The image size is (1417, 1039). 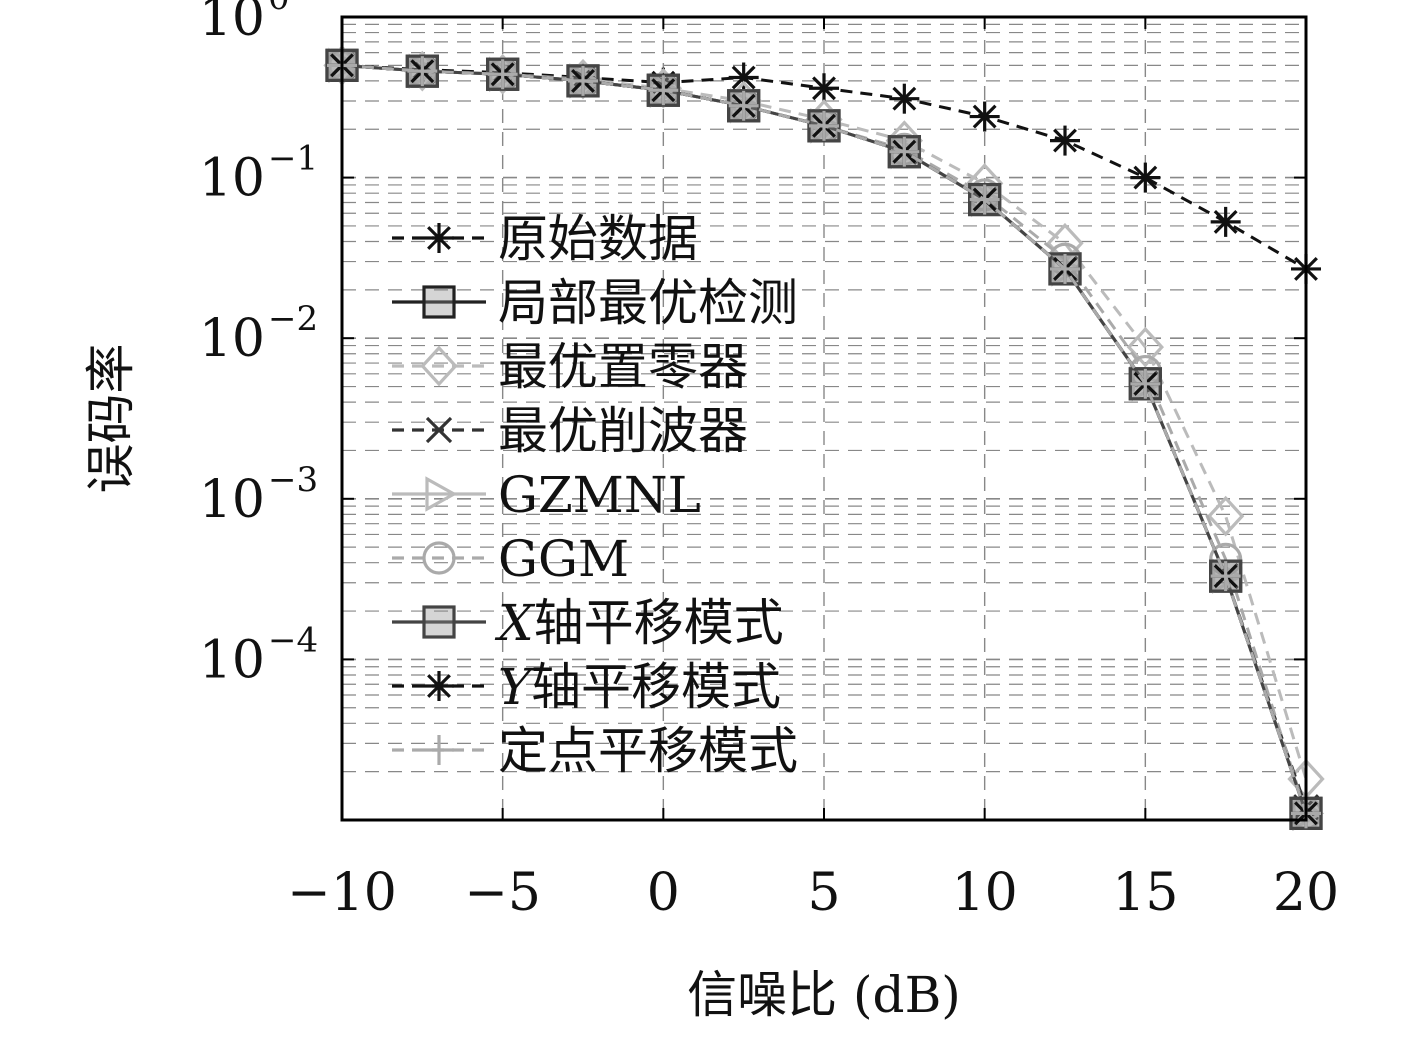 What do you see at coordinates (563, 559) in the screenshot?
I see `legend-label: GGM` at bounding box center [563, 559].